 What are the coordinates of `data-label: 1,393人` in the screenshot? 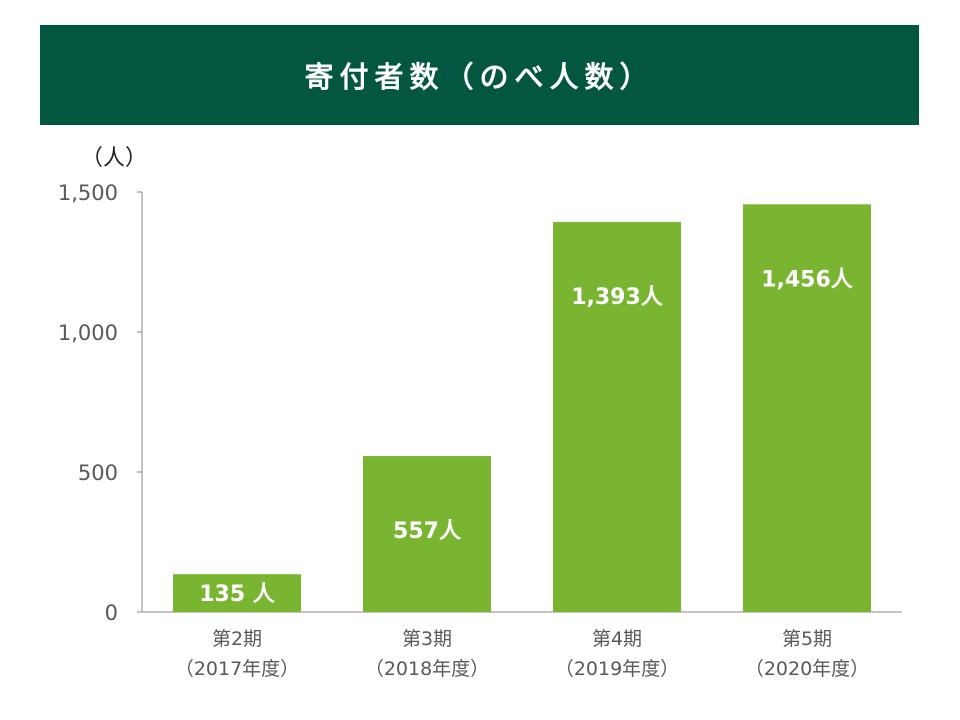 It's located at (617, 297).